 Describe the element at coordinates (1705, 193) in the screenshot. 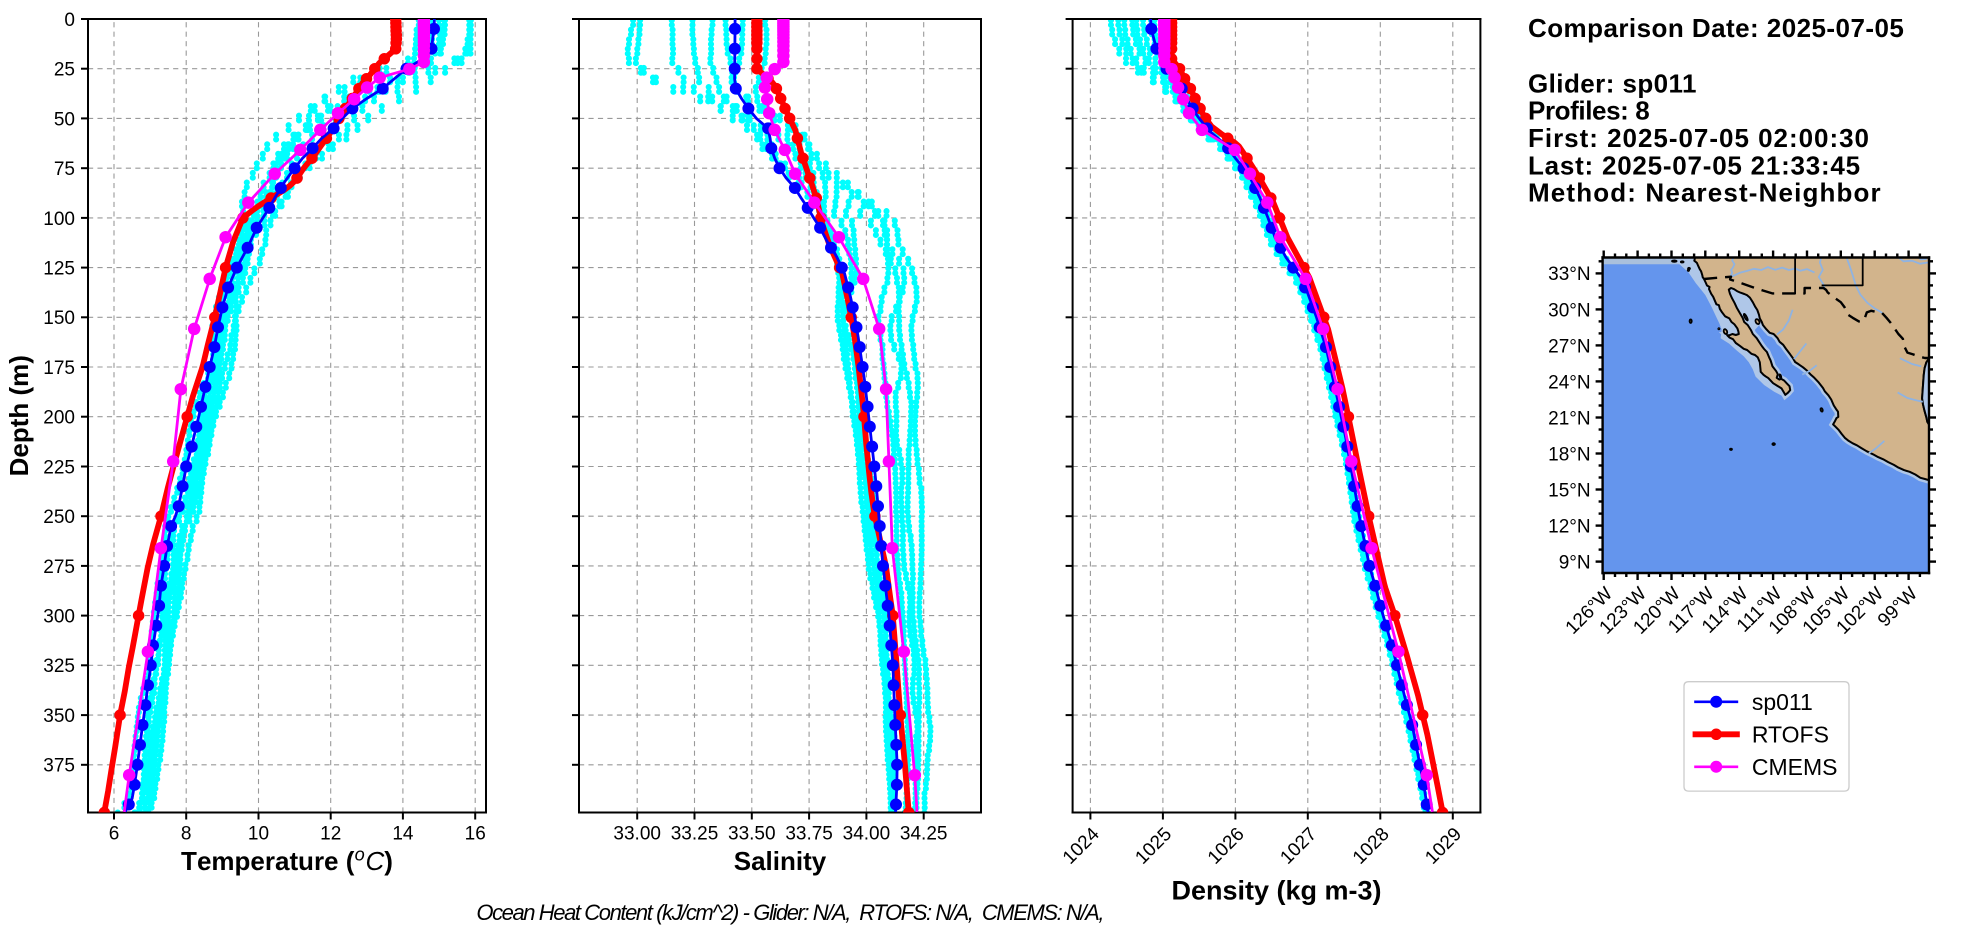

I see `svg-text: Method: Nearest-Neighbor` at that location.